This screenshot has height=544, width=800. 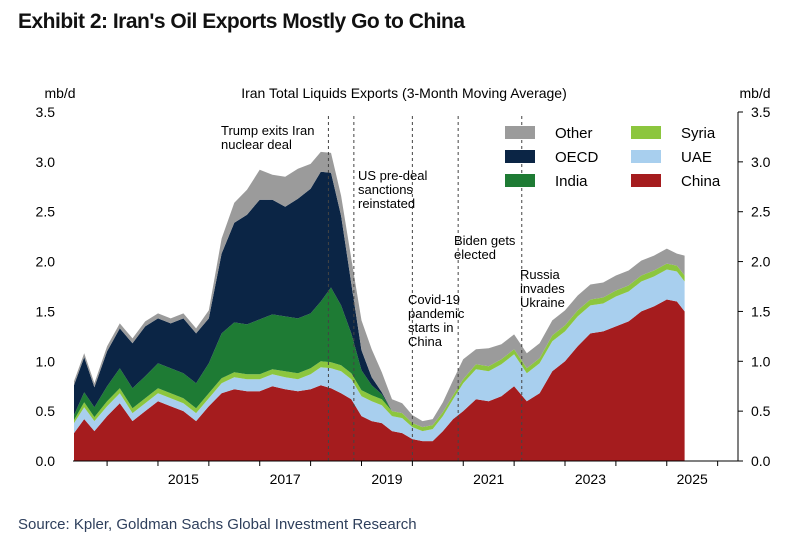 I want to click on legend-label-oecd: OECD, so click(x=577, y=157).